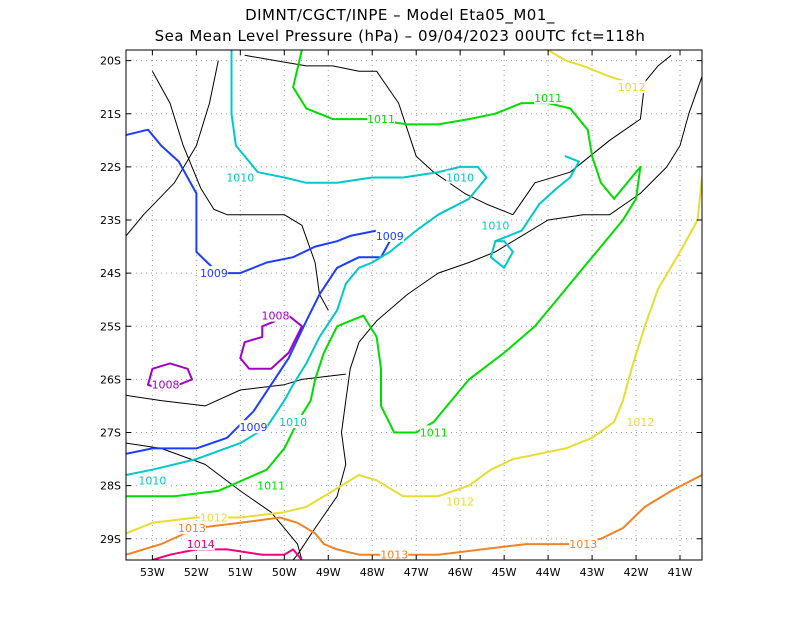 The width and height of the screenshot is (800, 618). Describe the element at coordinates (592, 134) in the screenshot. I see `map-state-border-mg-rj-es` at that location.